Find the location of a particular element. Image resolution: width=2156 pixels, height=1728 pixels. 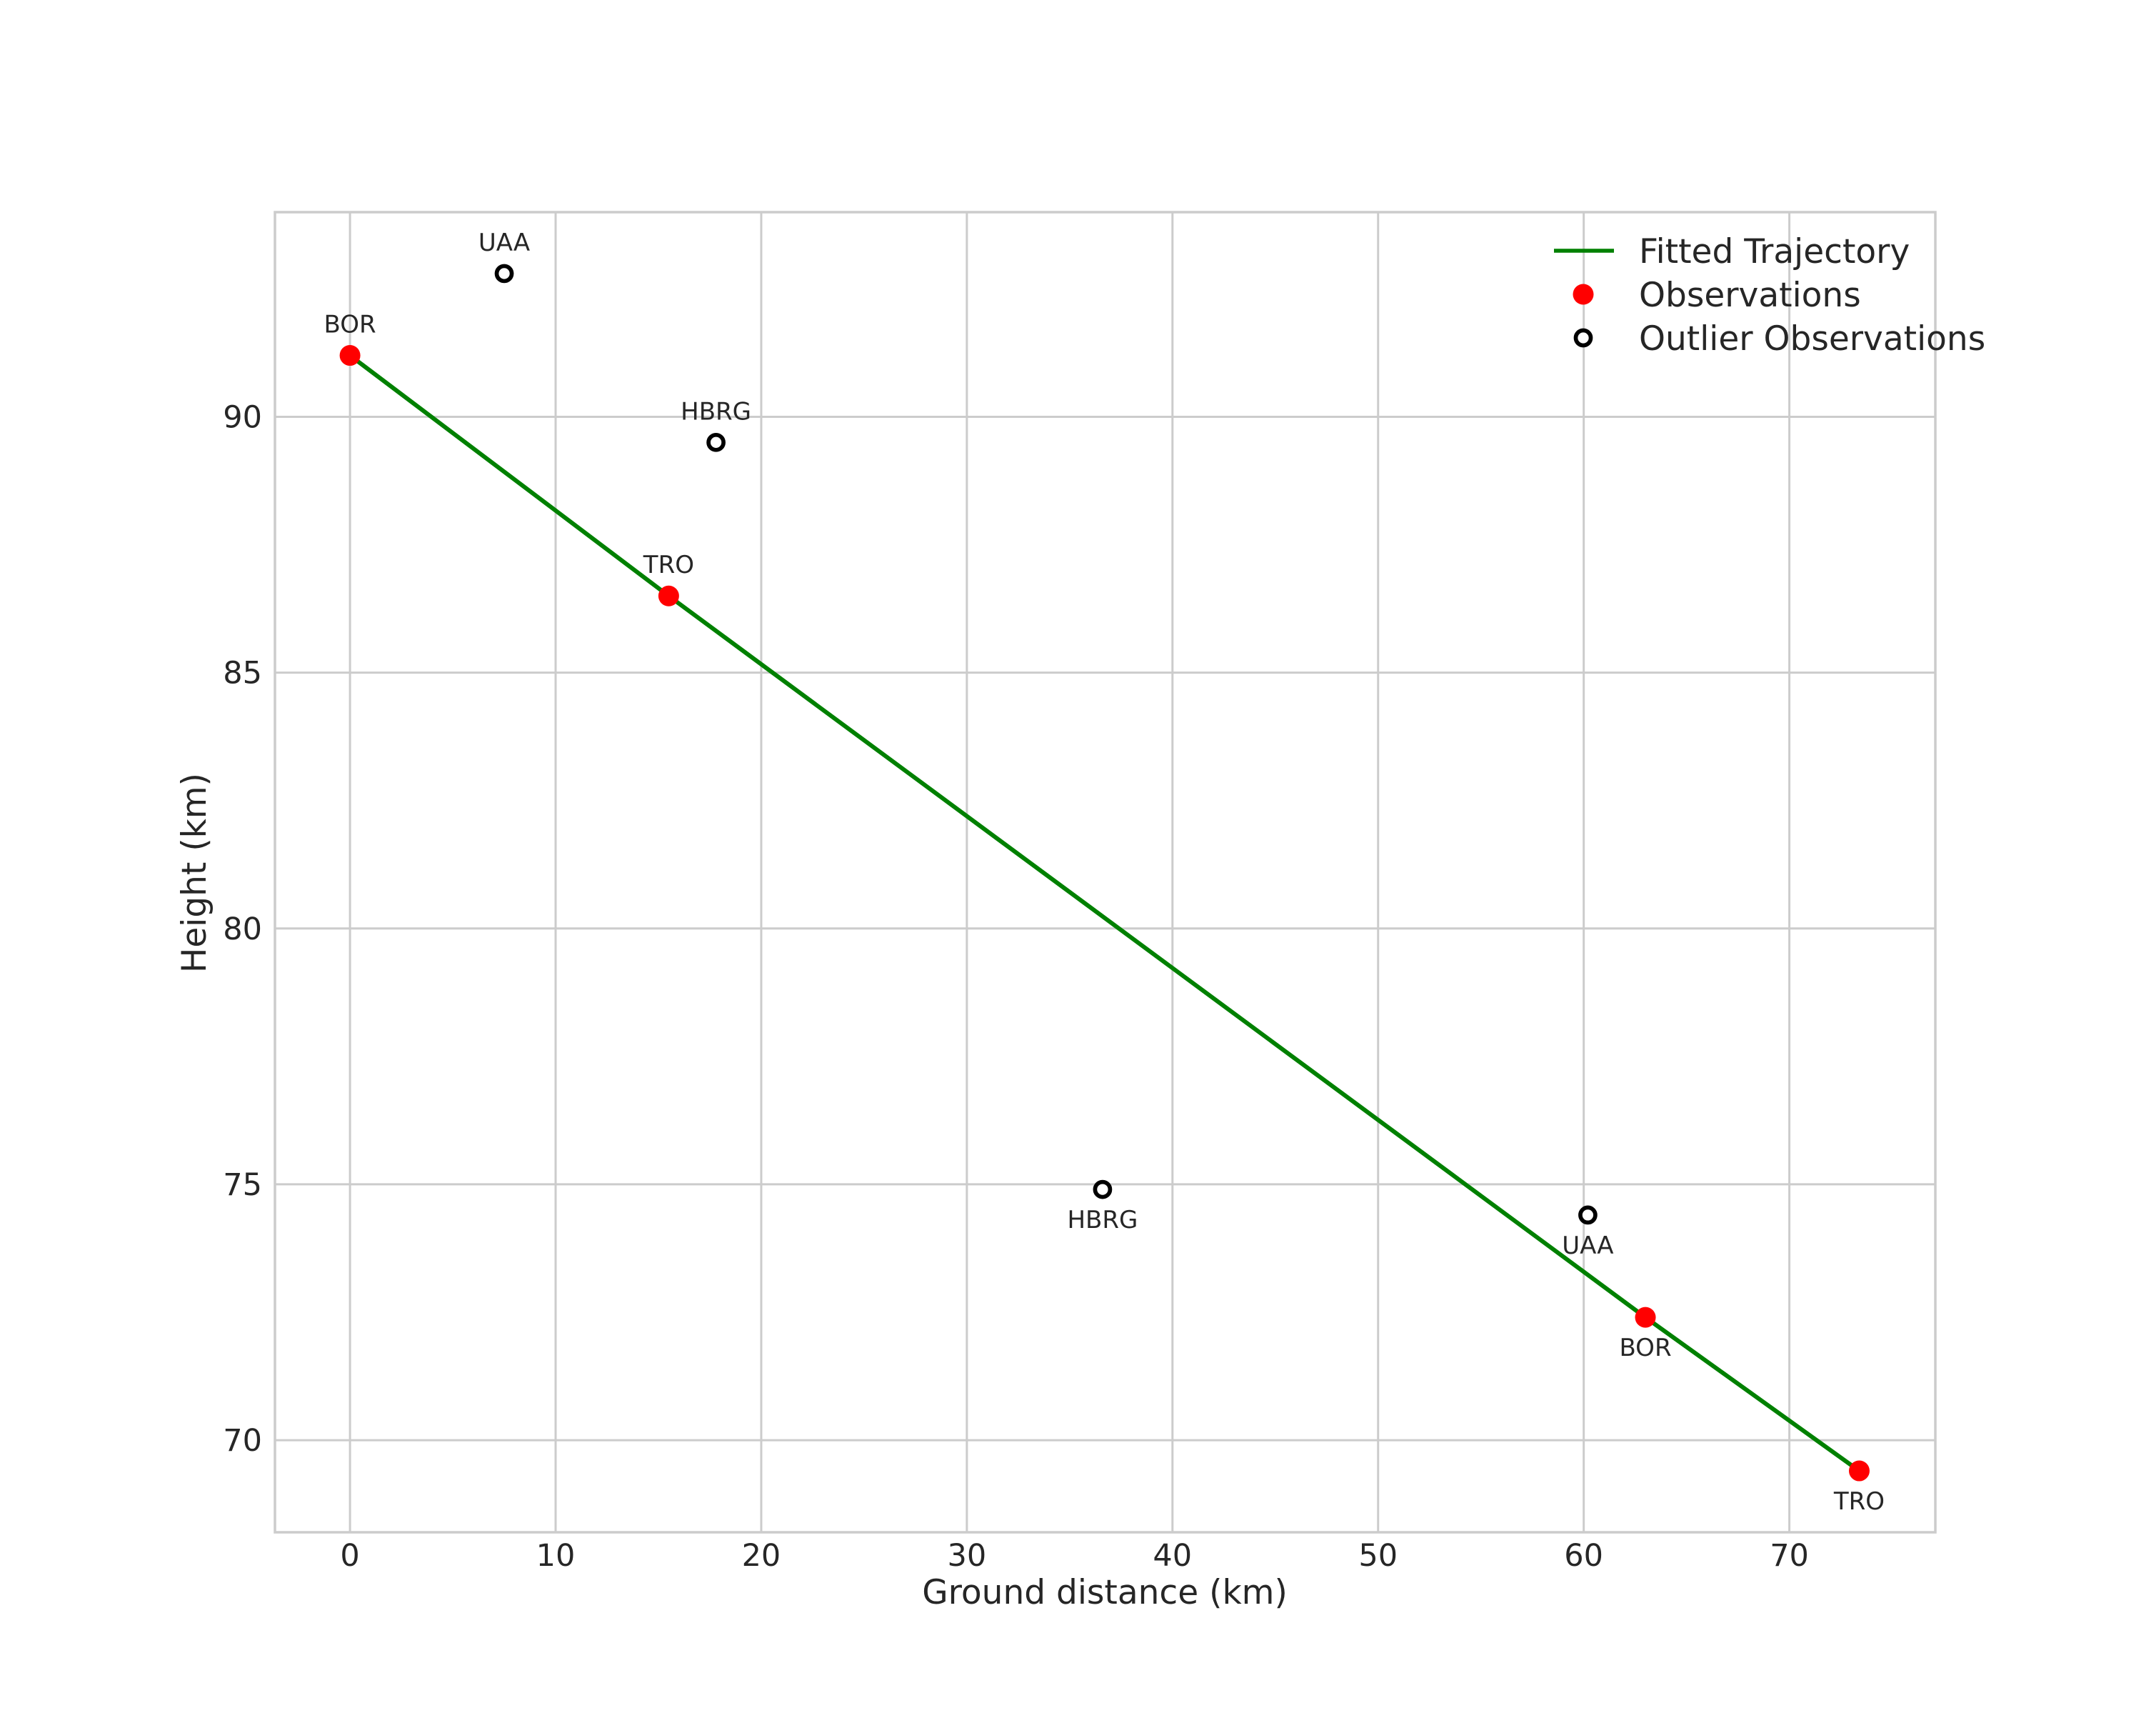

x-tick-label-0: 0 is located at coordinates (350, 1556).